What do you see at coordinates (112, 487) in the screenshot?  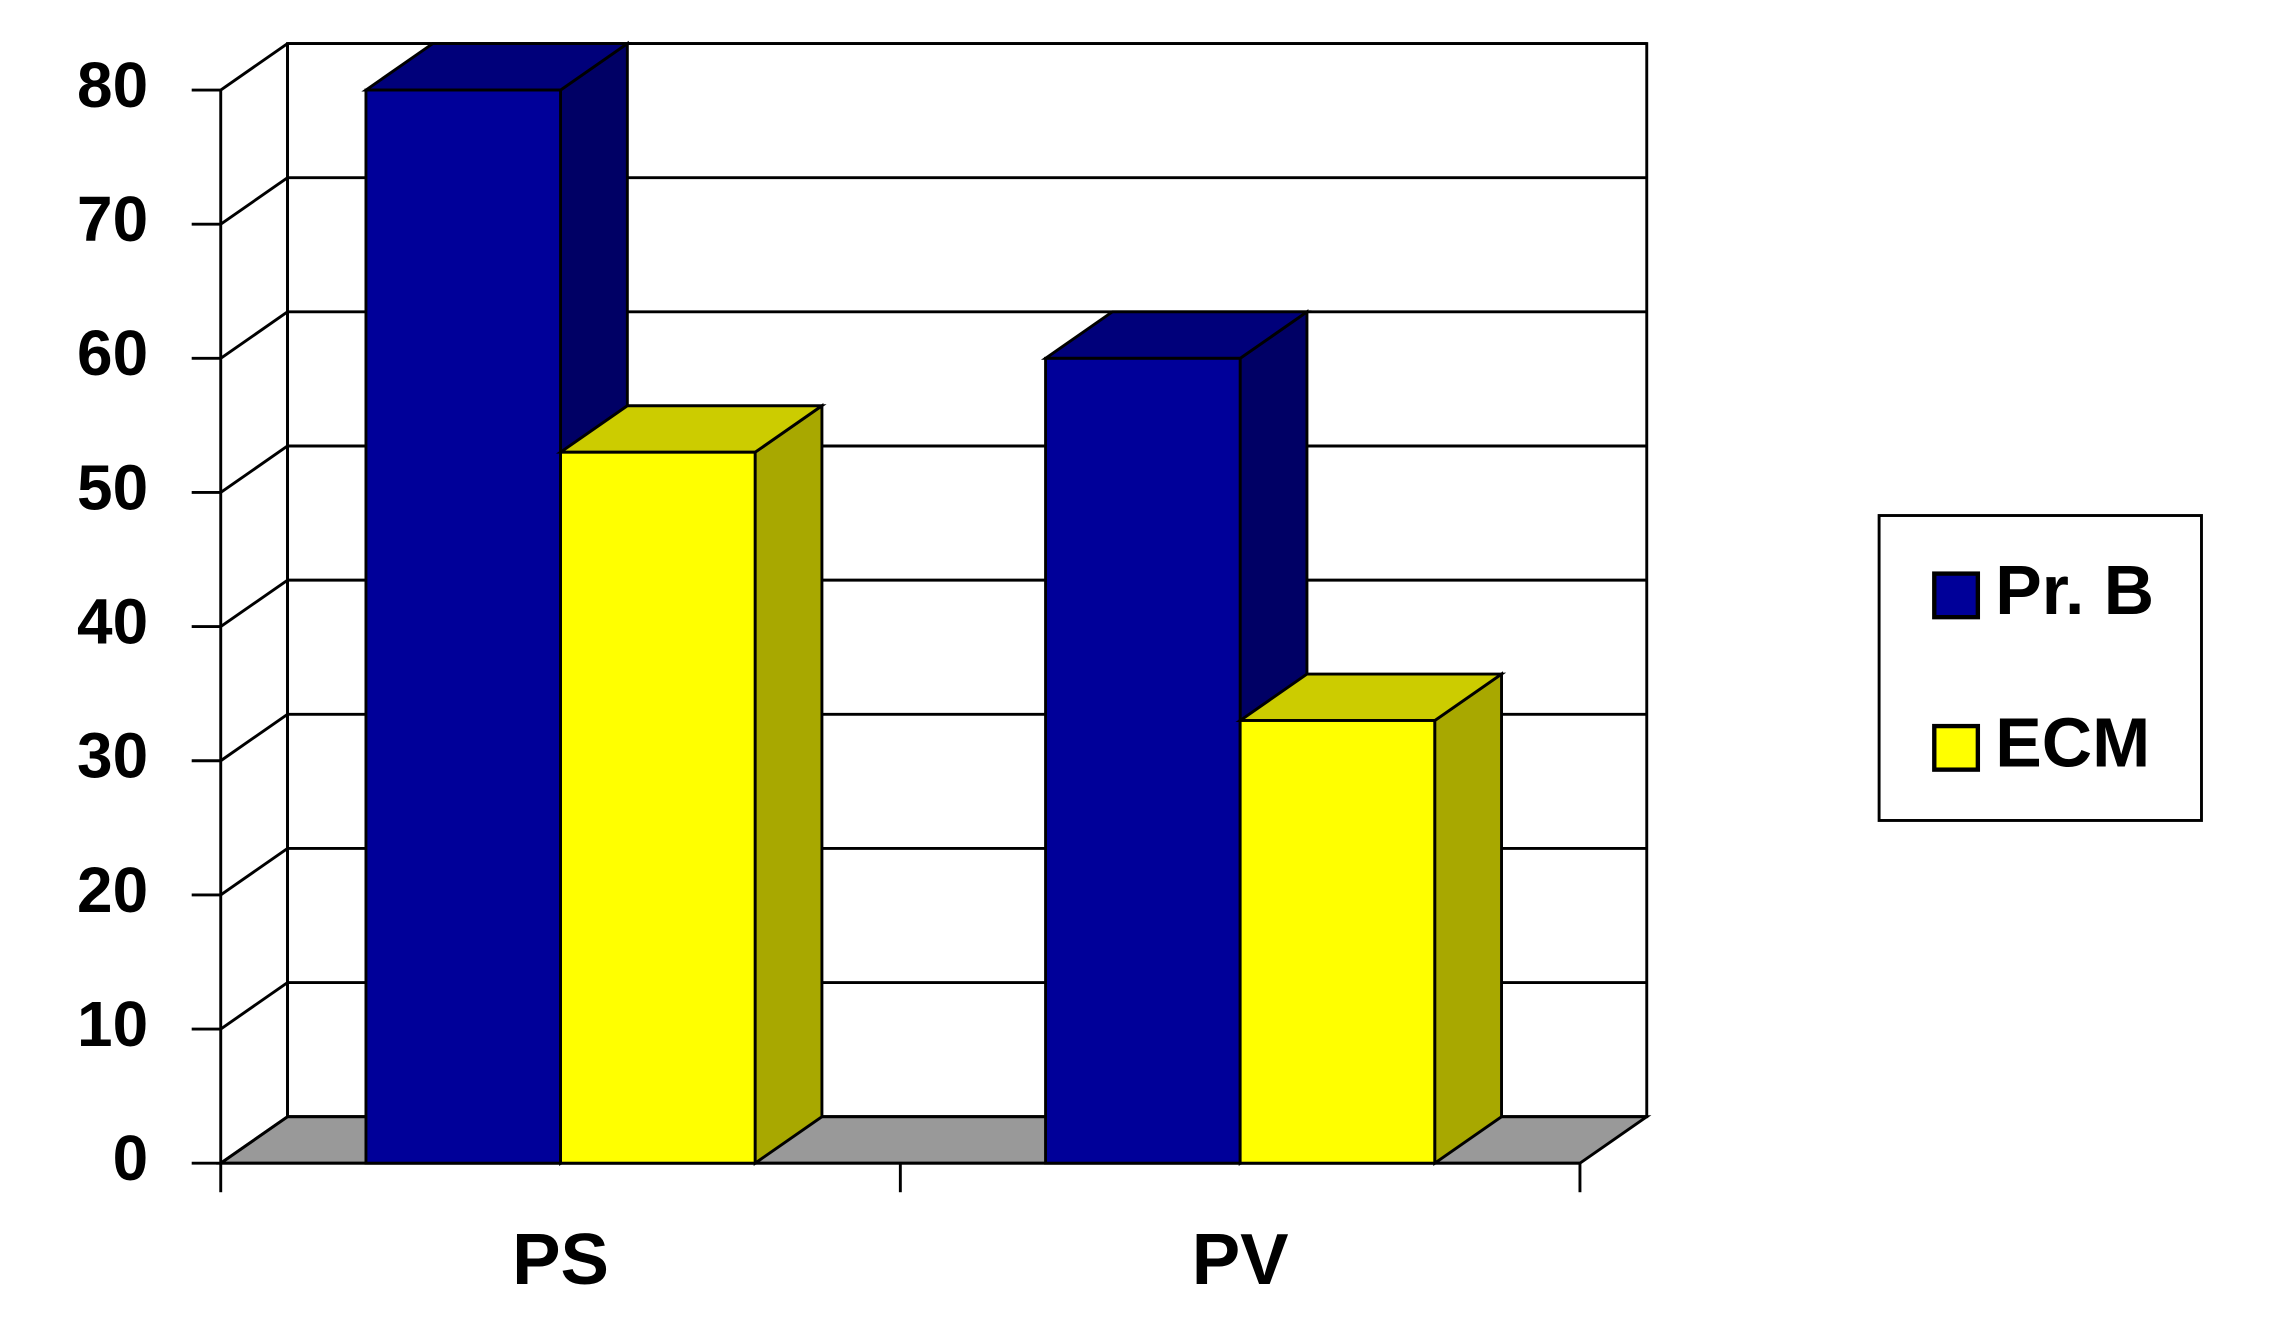 I see `y-tick-label: 50` at bounding box center [112, 487].